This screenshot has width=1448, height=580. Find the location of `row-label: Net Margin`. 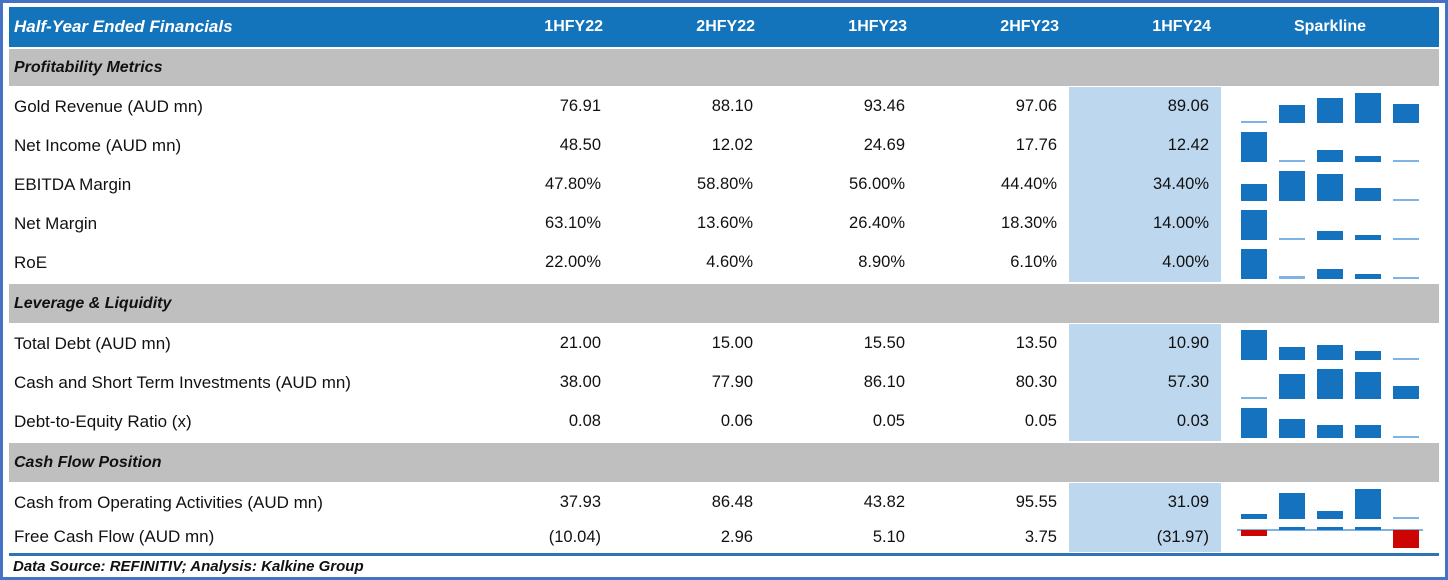

row-label: Net Margin is located at coordinates (56, 223).